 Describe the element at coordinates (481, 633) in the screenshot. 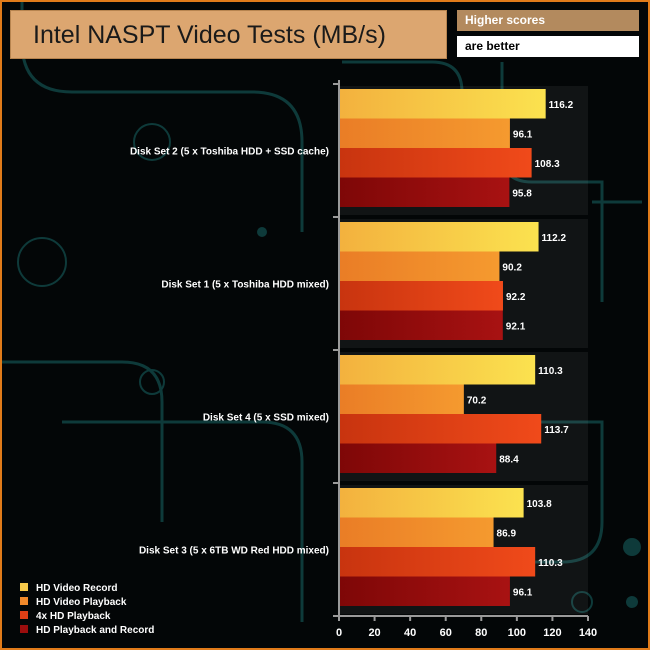

I see `x-tick-label: 80` at that location.